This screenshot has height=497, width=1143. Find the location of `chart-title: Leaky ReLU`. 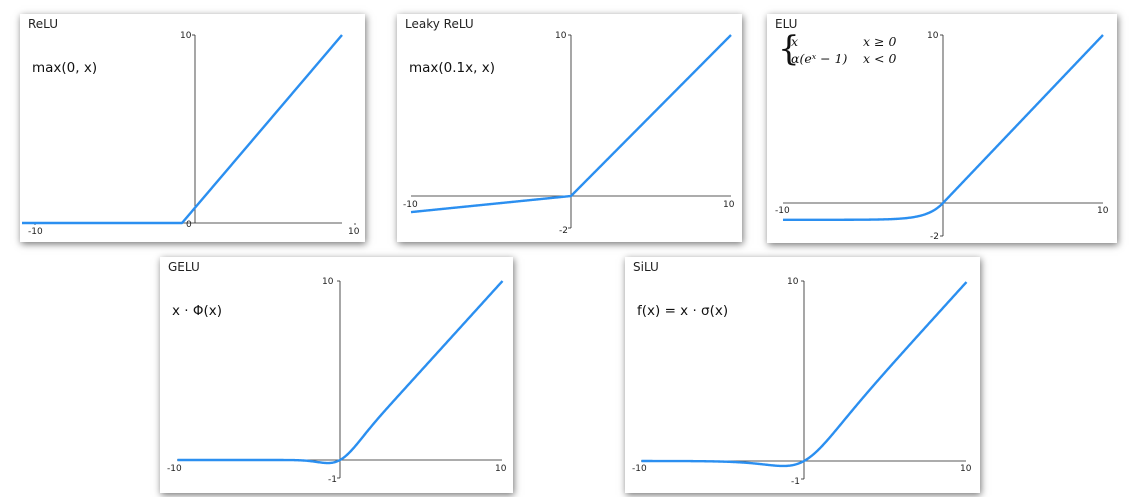

chart-title: Leaky ReLU is located at coordinates (439, 24).